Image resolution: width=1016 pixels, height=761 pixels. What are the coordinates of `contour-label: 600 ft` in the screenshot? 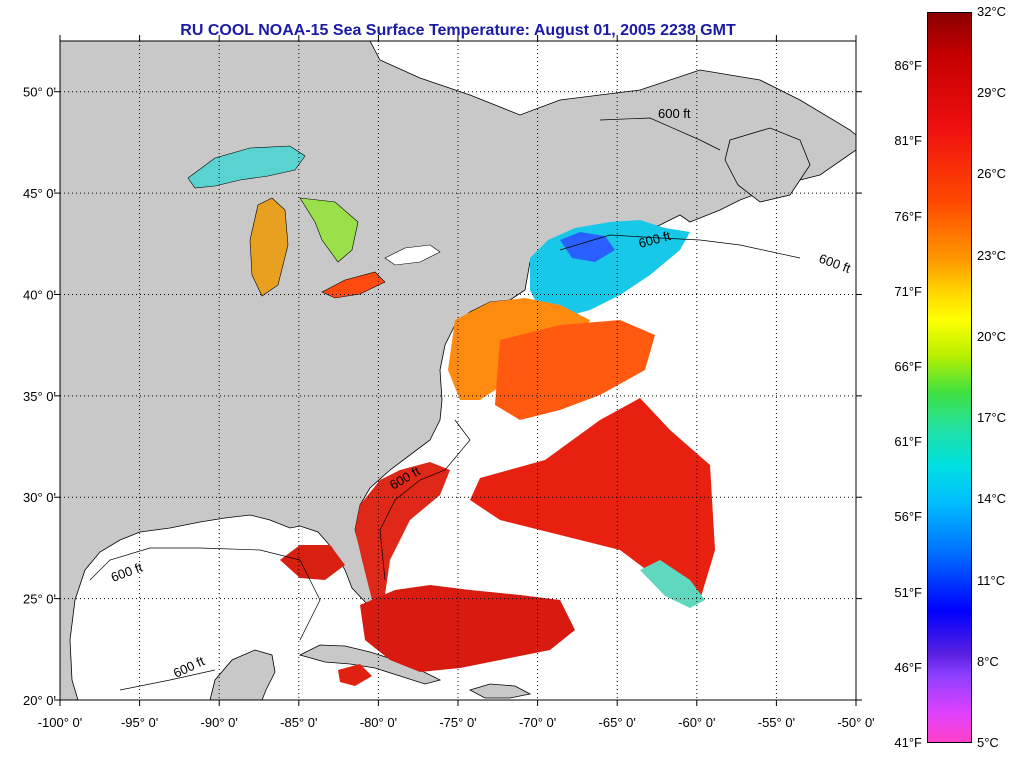 It's located at (674, 113).